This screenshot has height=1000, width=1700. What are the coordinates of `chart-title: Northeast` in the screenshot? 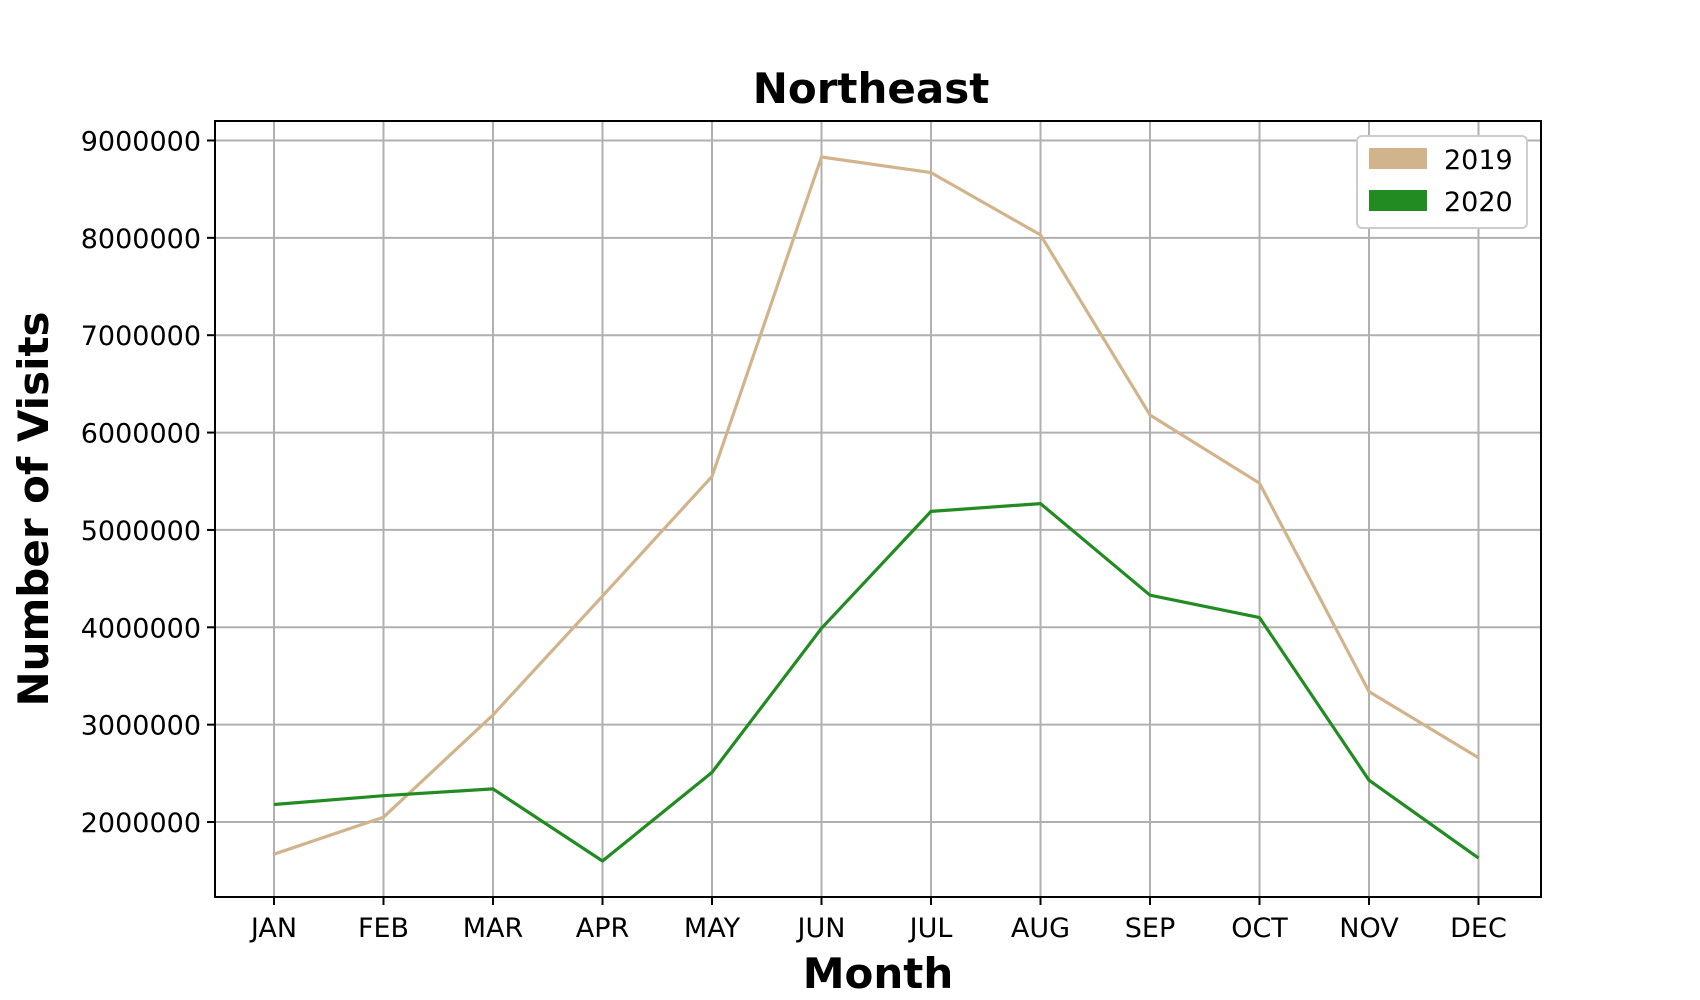 It's located at (871, 88).